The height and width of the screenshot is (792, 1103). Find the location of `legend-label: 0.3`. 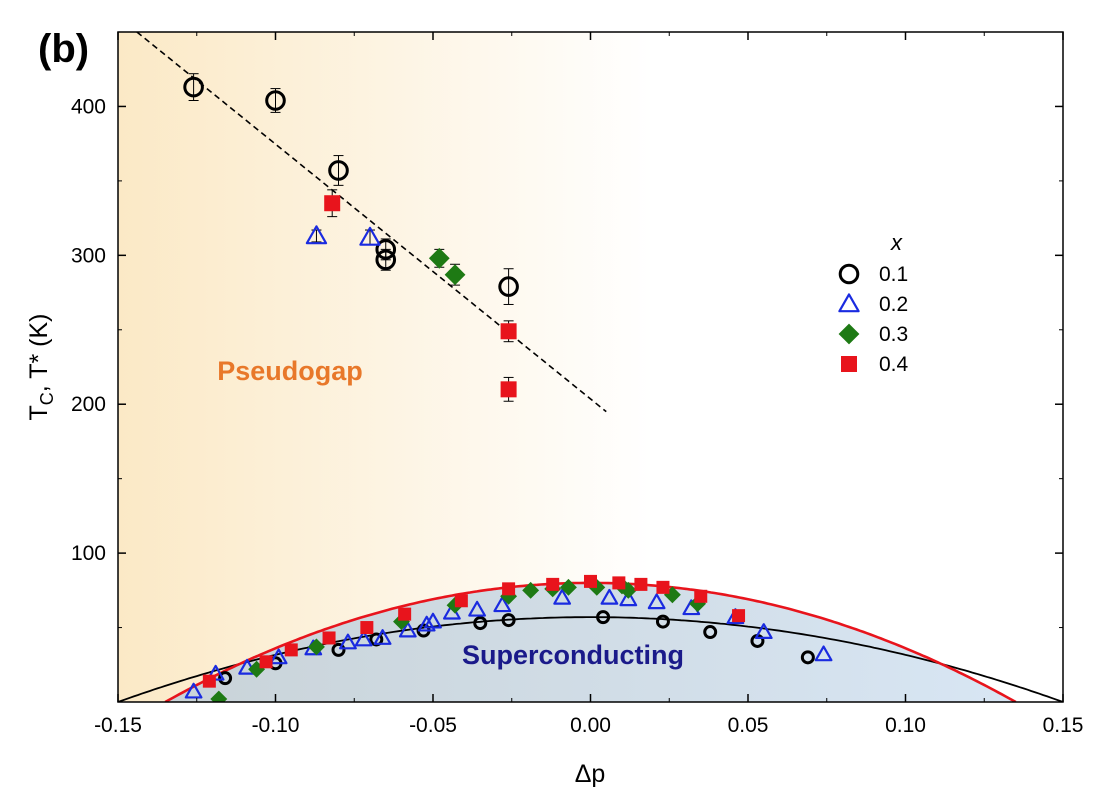

legend-label: 0.3 is located at coordinates (893, 334).